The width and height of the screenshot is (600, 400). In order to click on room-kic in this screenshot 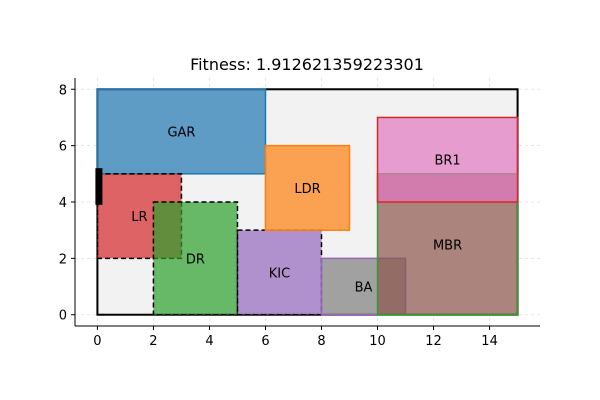, I will do `click(279, 272)`.